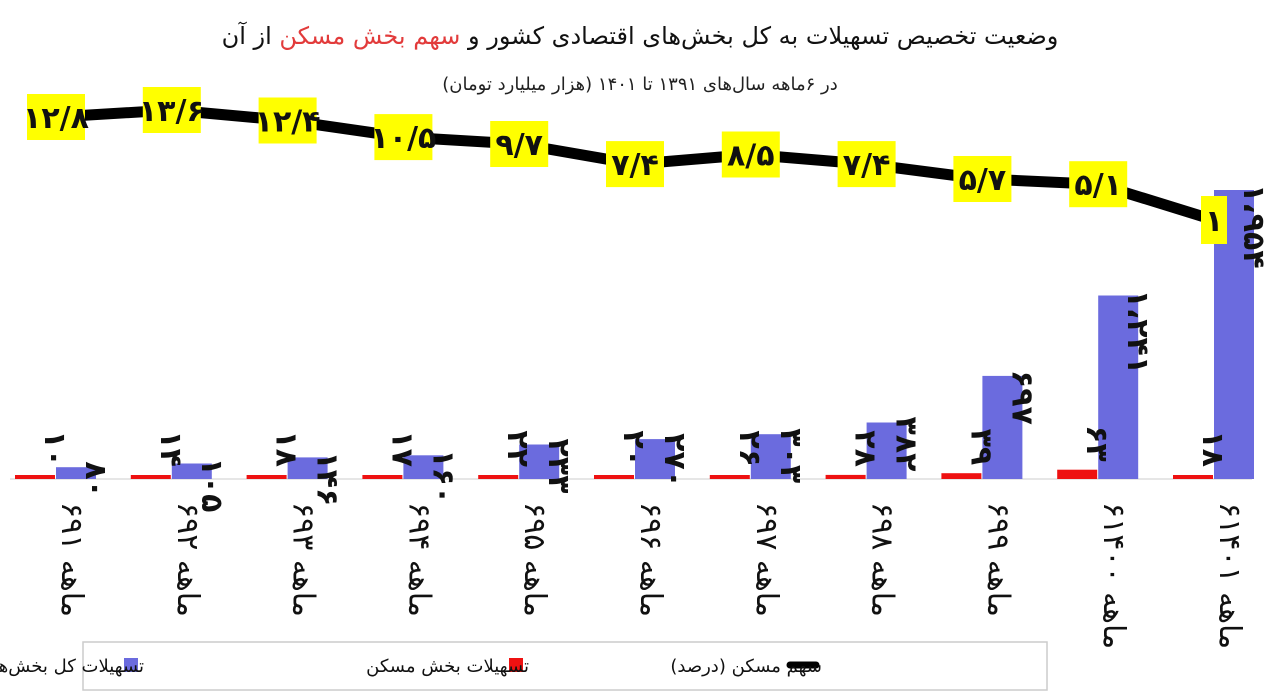  What do you see at coordinates (746, 666) in the screenshot?
I see `legend-label-share: سهم مسکن (درصد)` at bounding box center [746, 666].